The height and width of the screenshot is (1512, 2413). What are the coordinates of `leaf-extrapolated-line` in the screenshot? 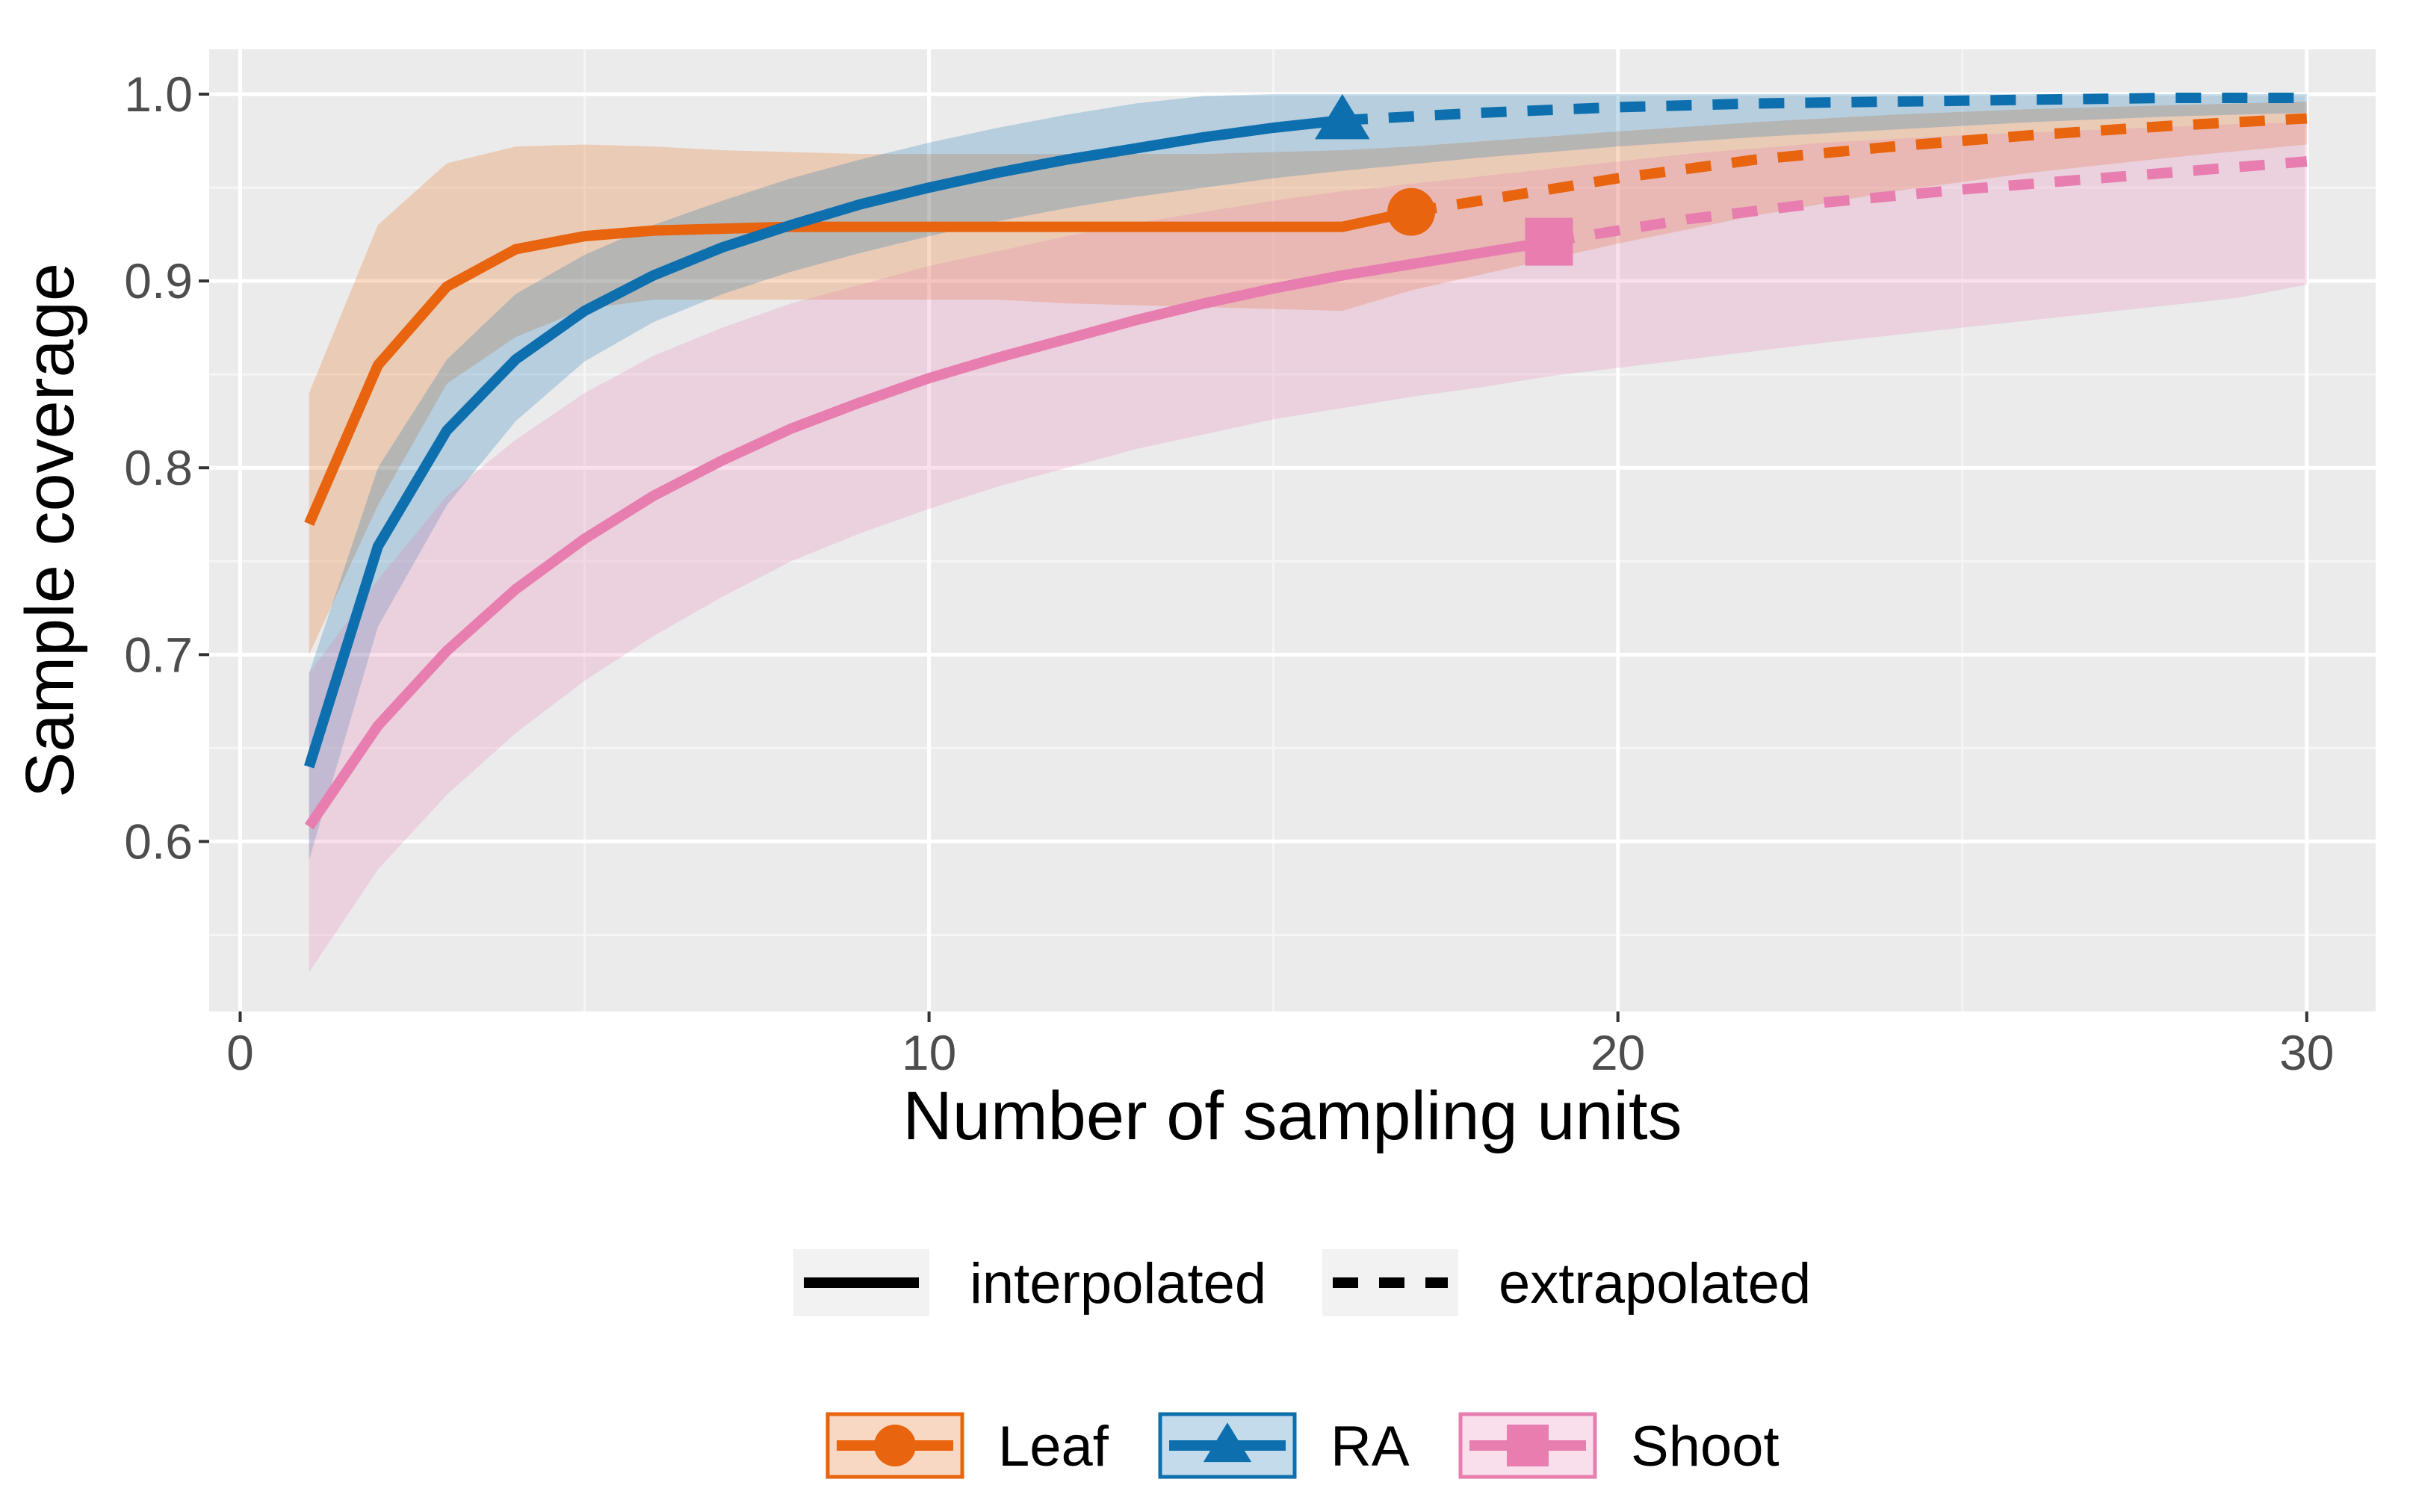 It's located at (1859, 165).